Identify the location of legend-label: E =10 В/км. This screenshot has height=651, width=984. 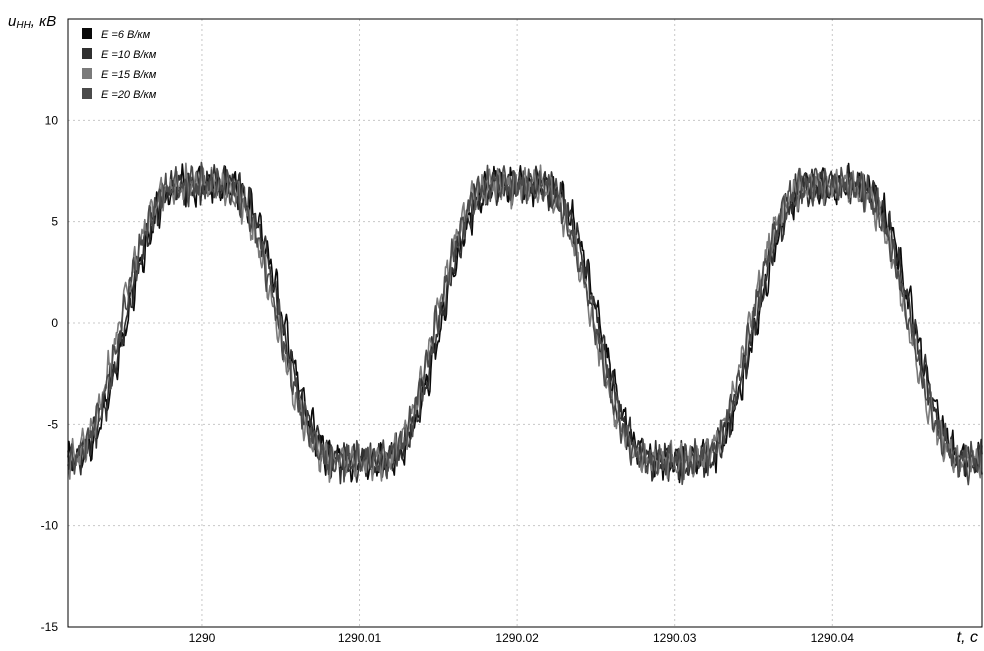
(129, 55).